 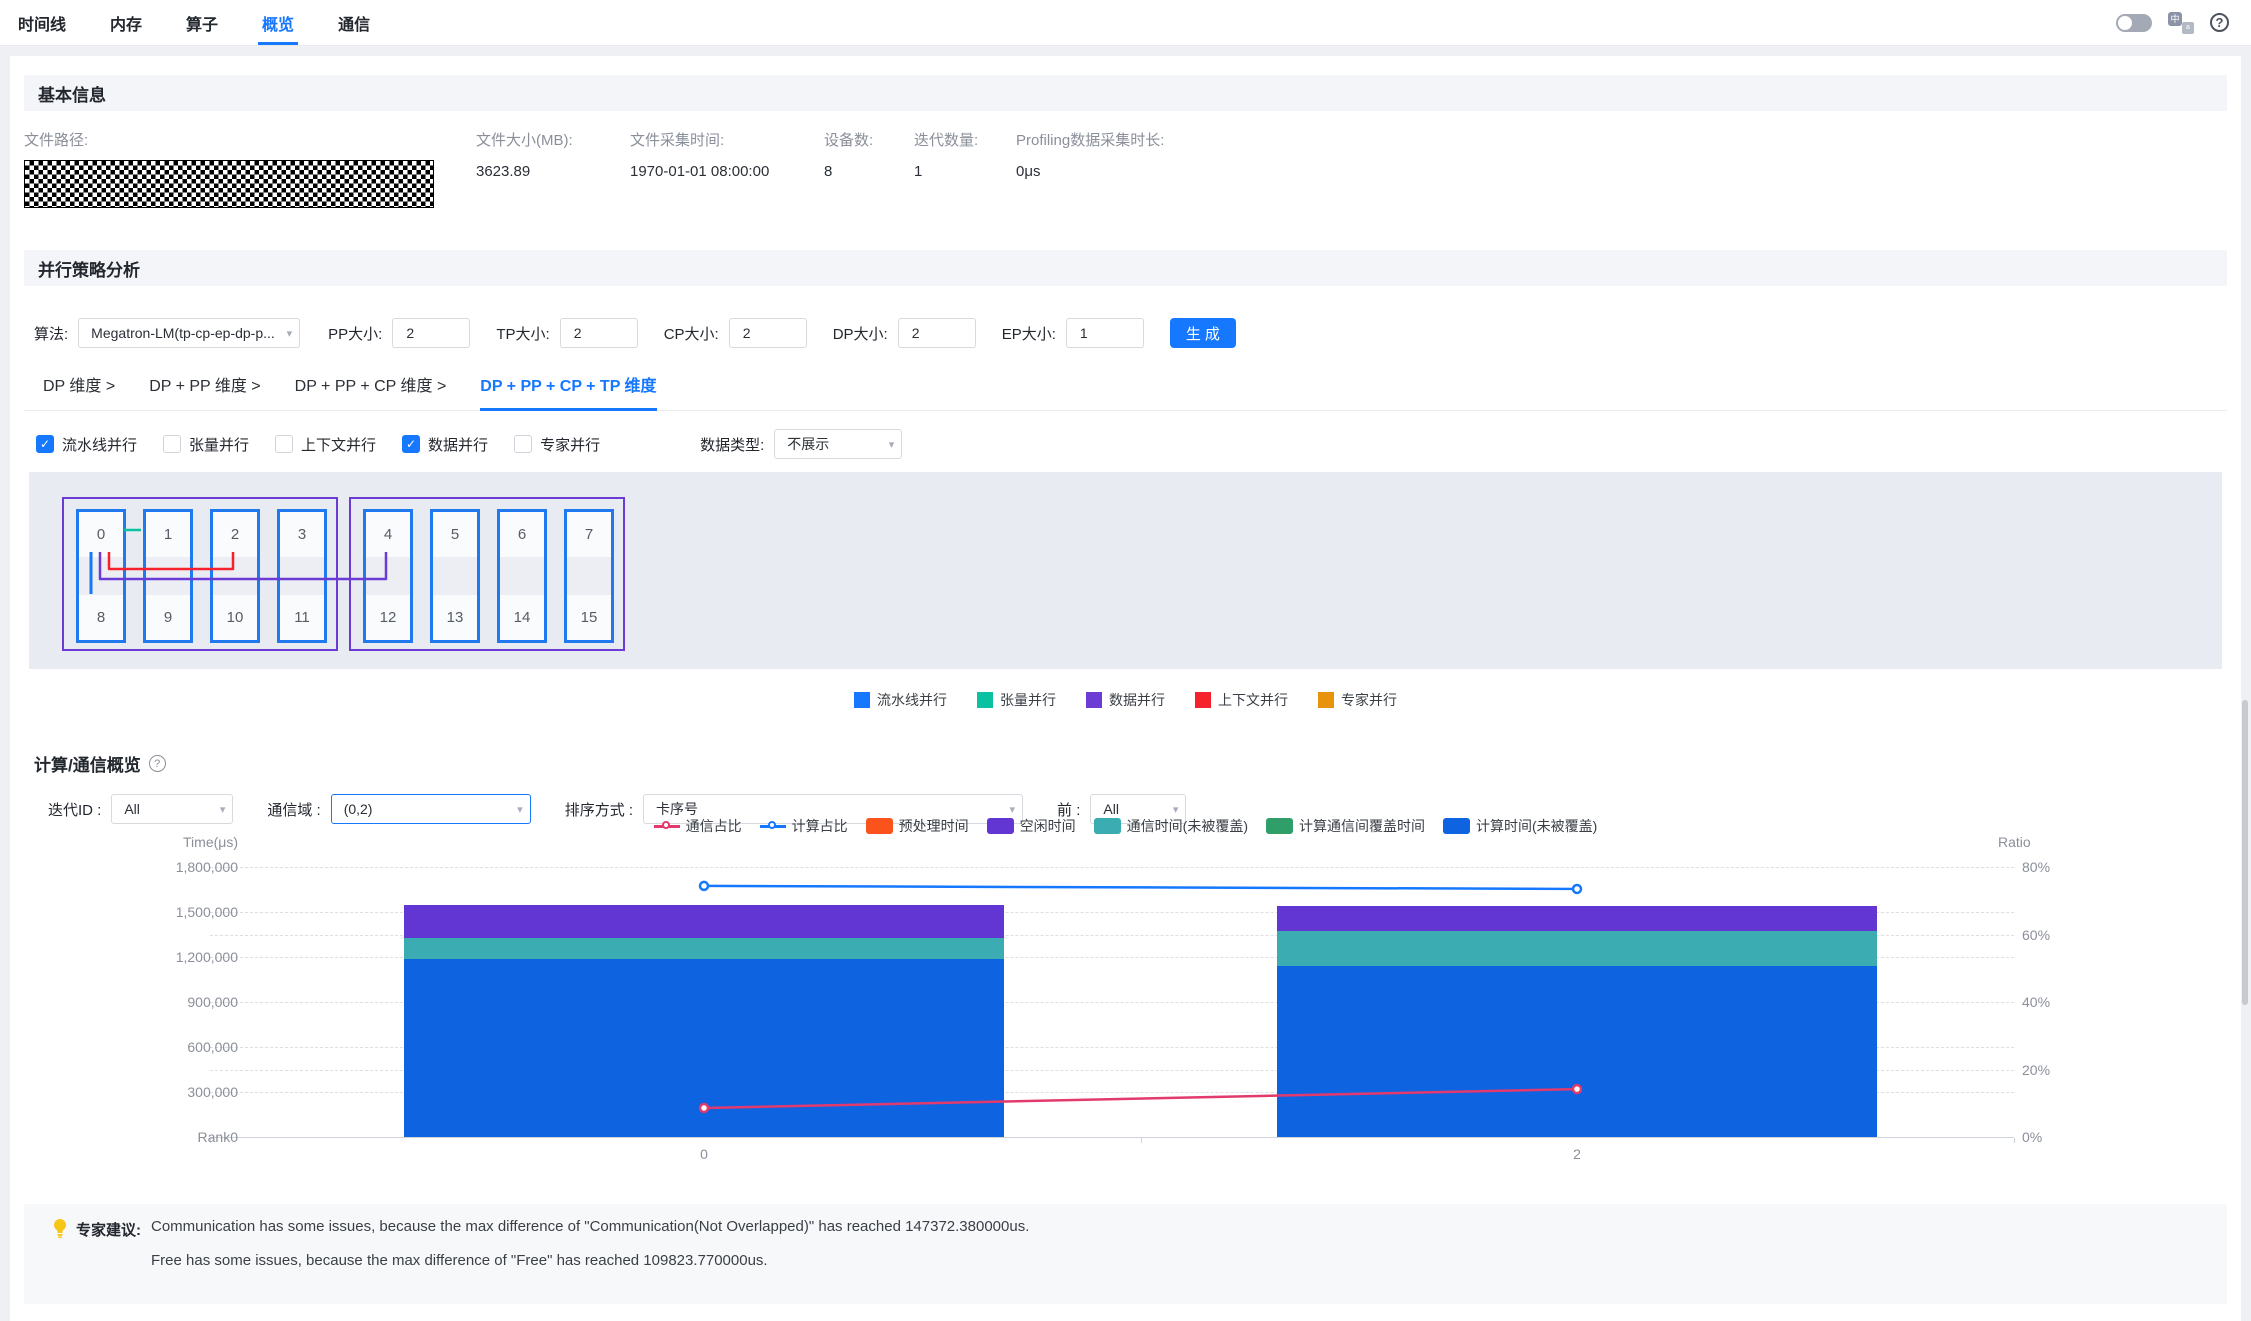 What do you see at coordinates (704, 1047) in the screenshot?
I see `bar-segment-计算时间(未被覆盖)` at bounding box center [704, 1047].